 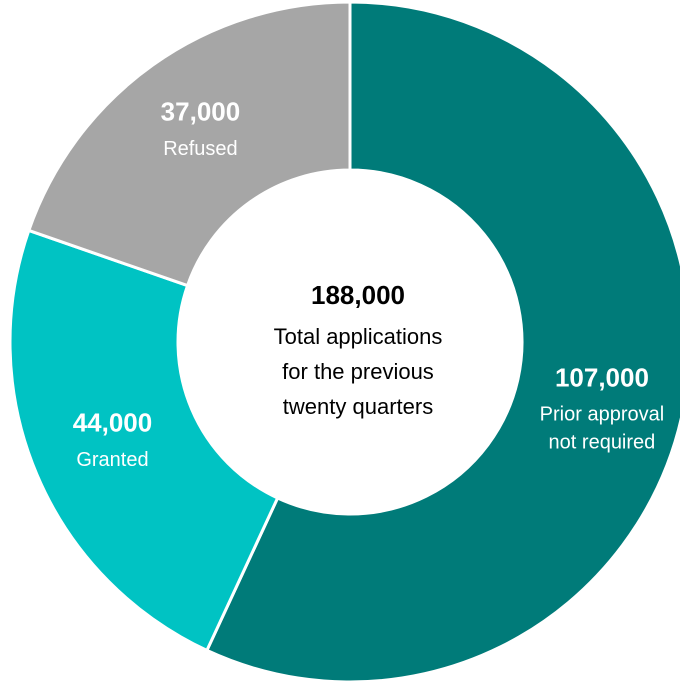 I want to click on segment-value-label: 37,000, so click(x=201, y=112).